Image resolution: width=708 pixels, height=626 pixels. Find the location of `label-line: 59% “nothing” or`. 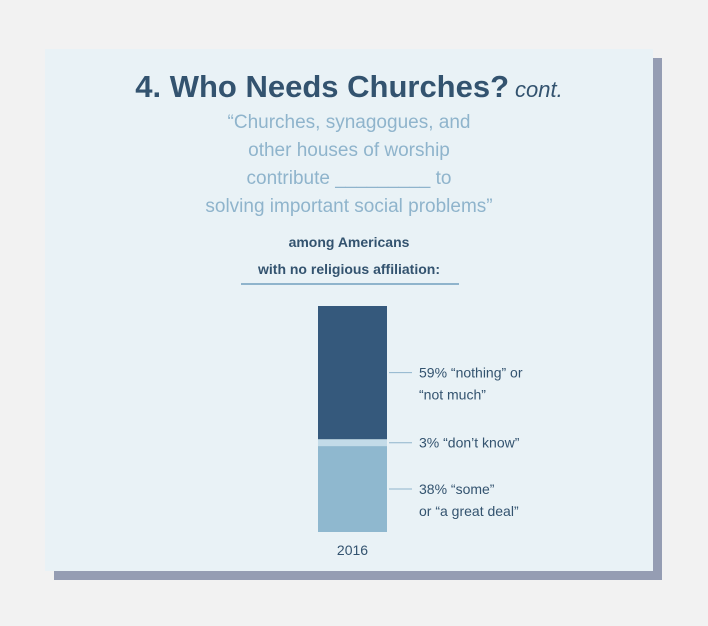

label-line: 59% “nothing” or is located at coordinates (471, 373).